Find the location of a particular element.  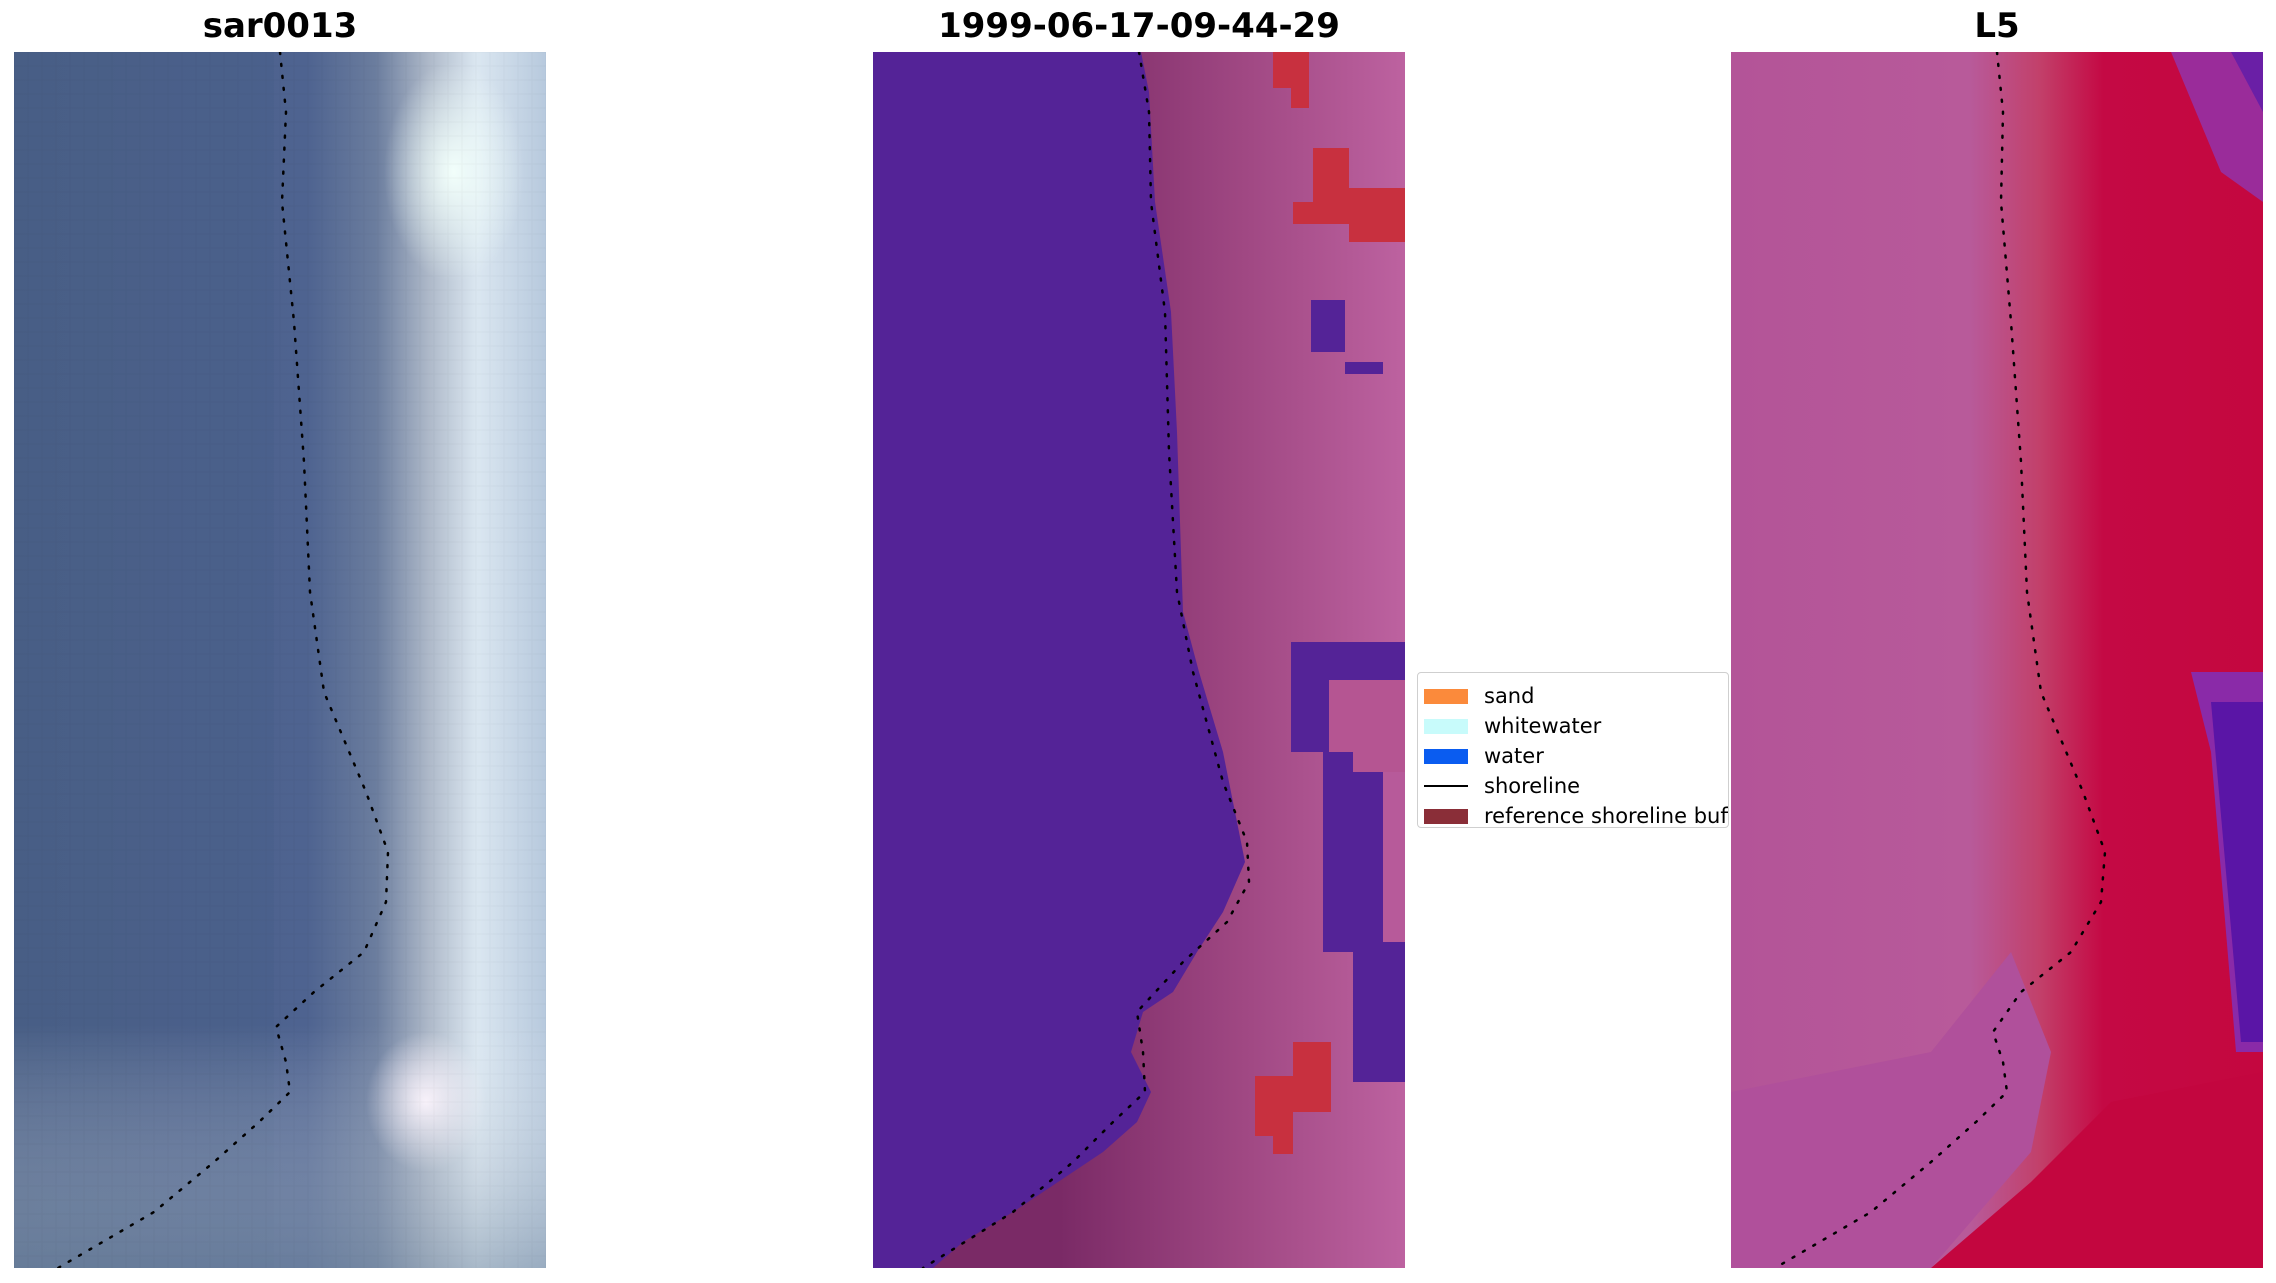

legend-item: reference shoreline buff is located at coordinates (1573, 814).